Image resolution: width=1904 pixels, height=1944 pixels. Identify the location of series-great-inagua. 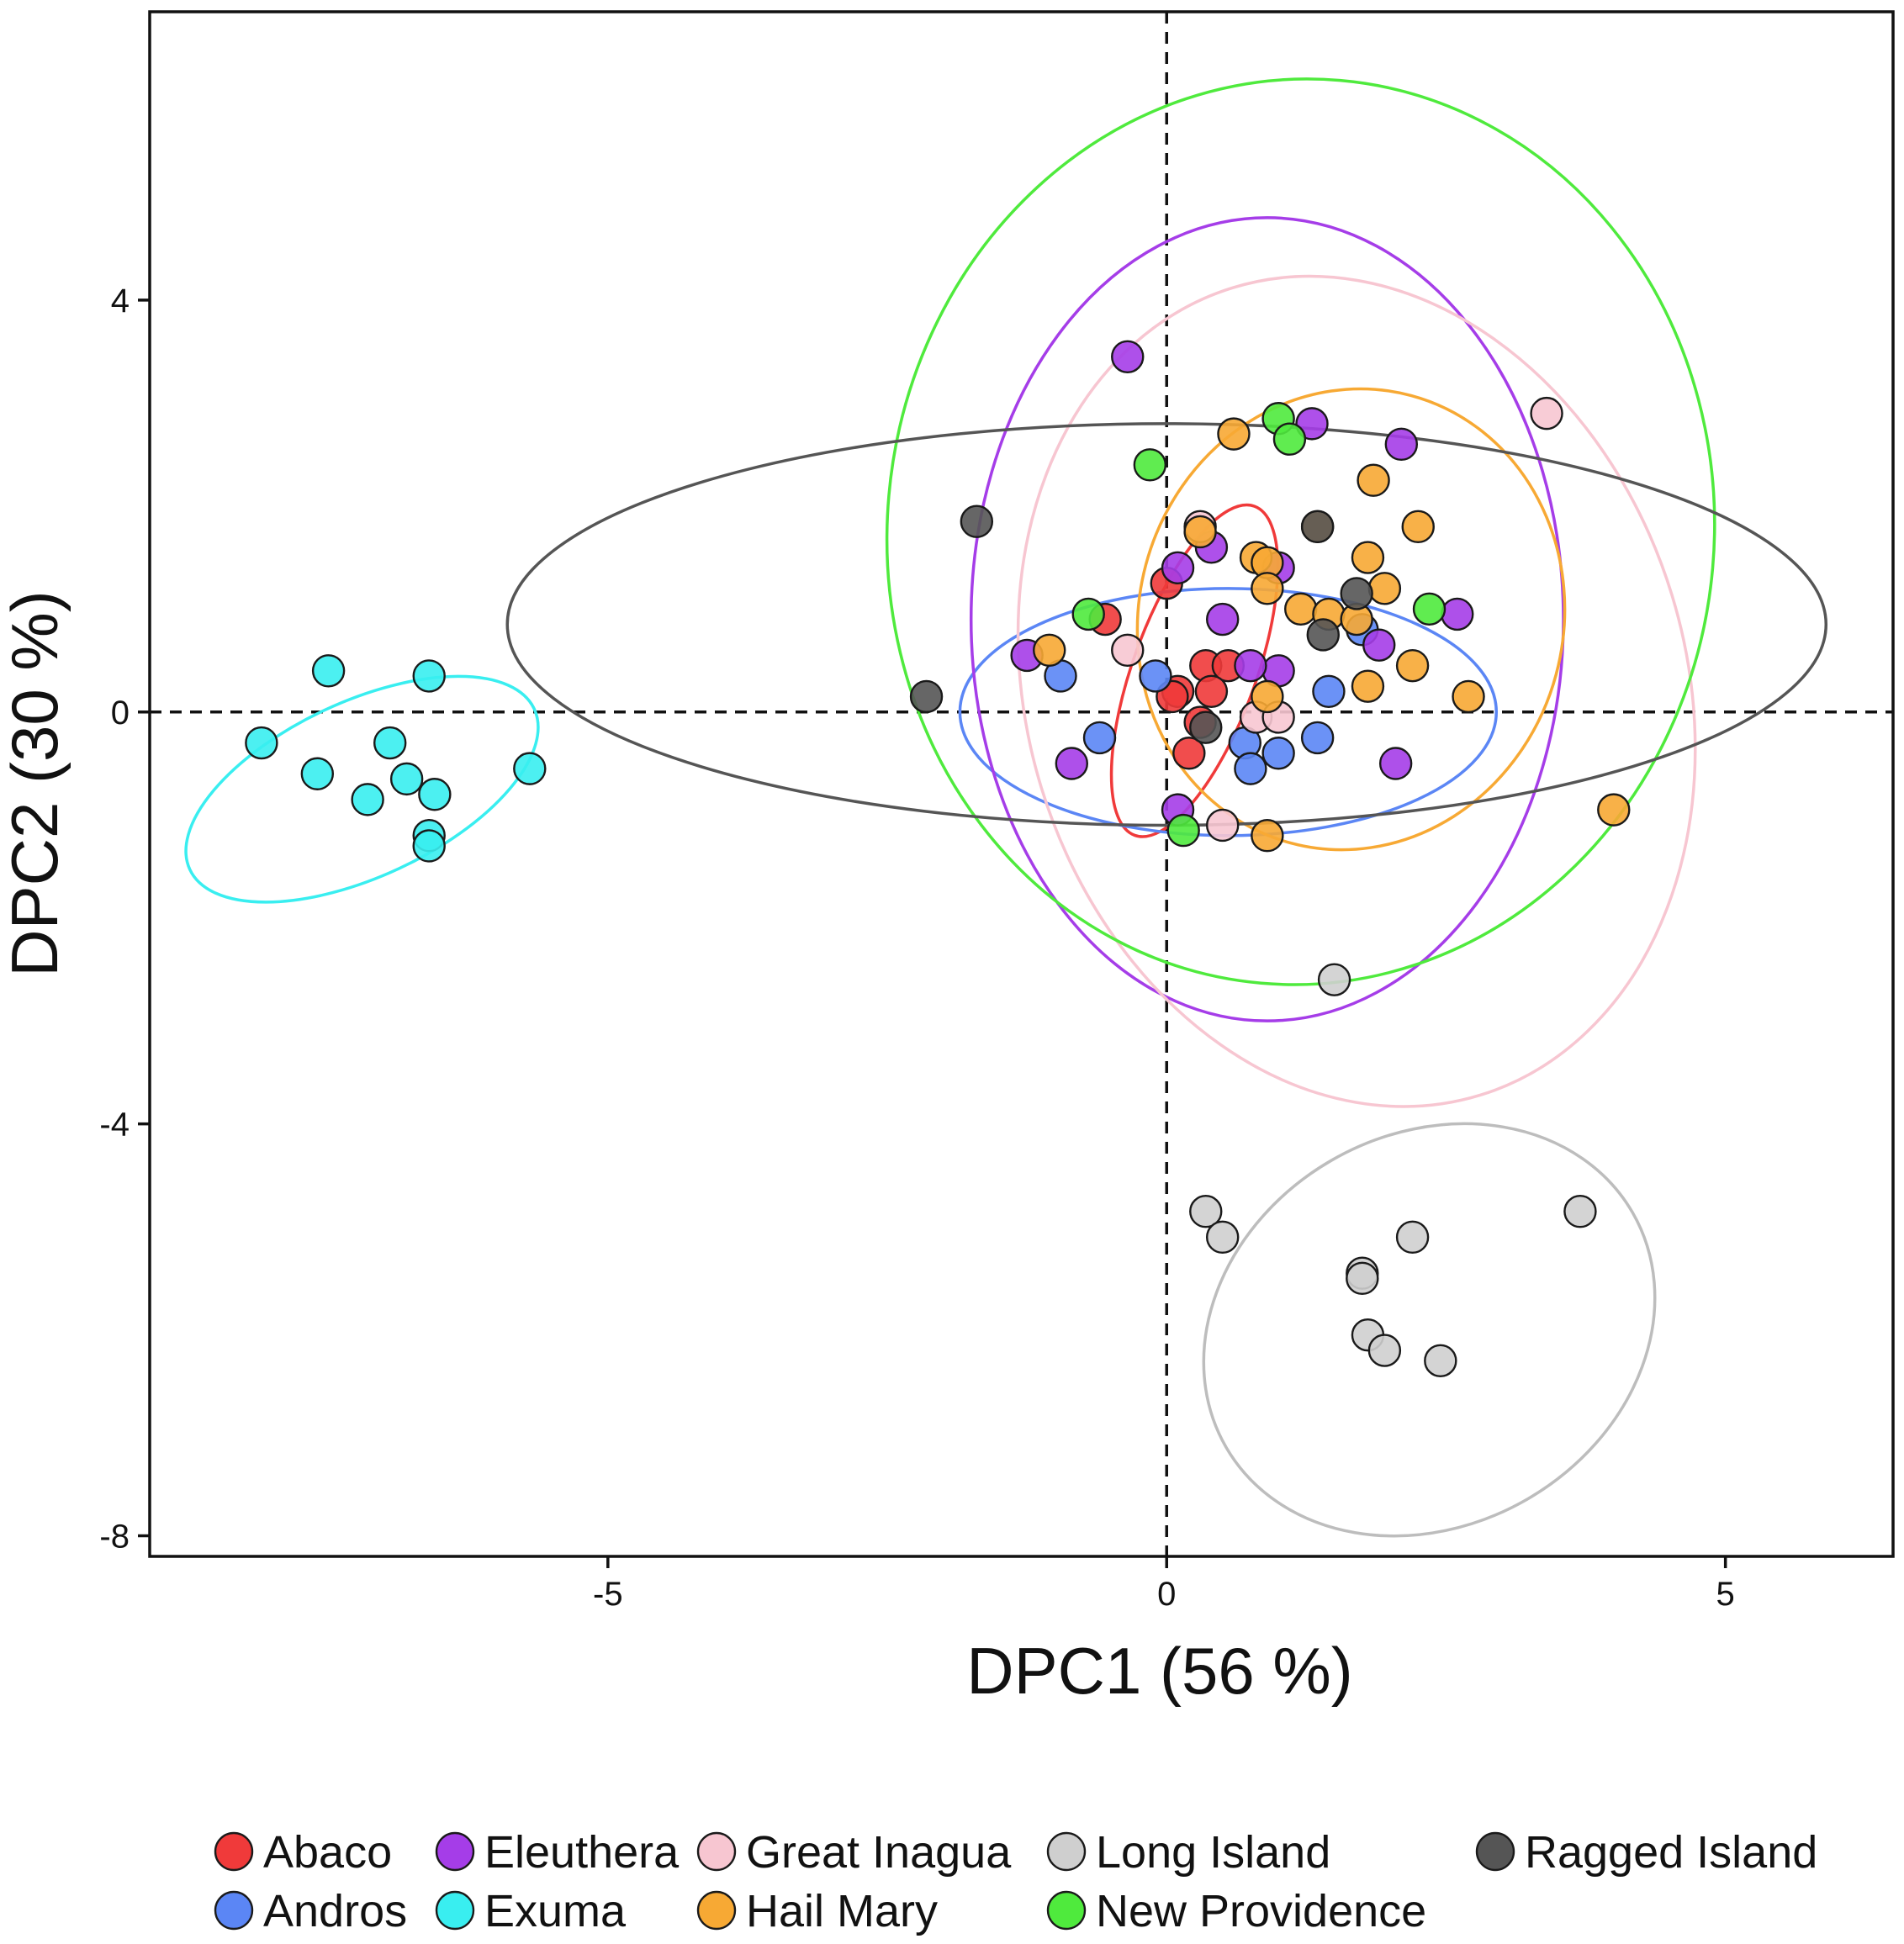
(1337, 619).